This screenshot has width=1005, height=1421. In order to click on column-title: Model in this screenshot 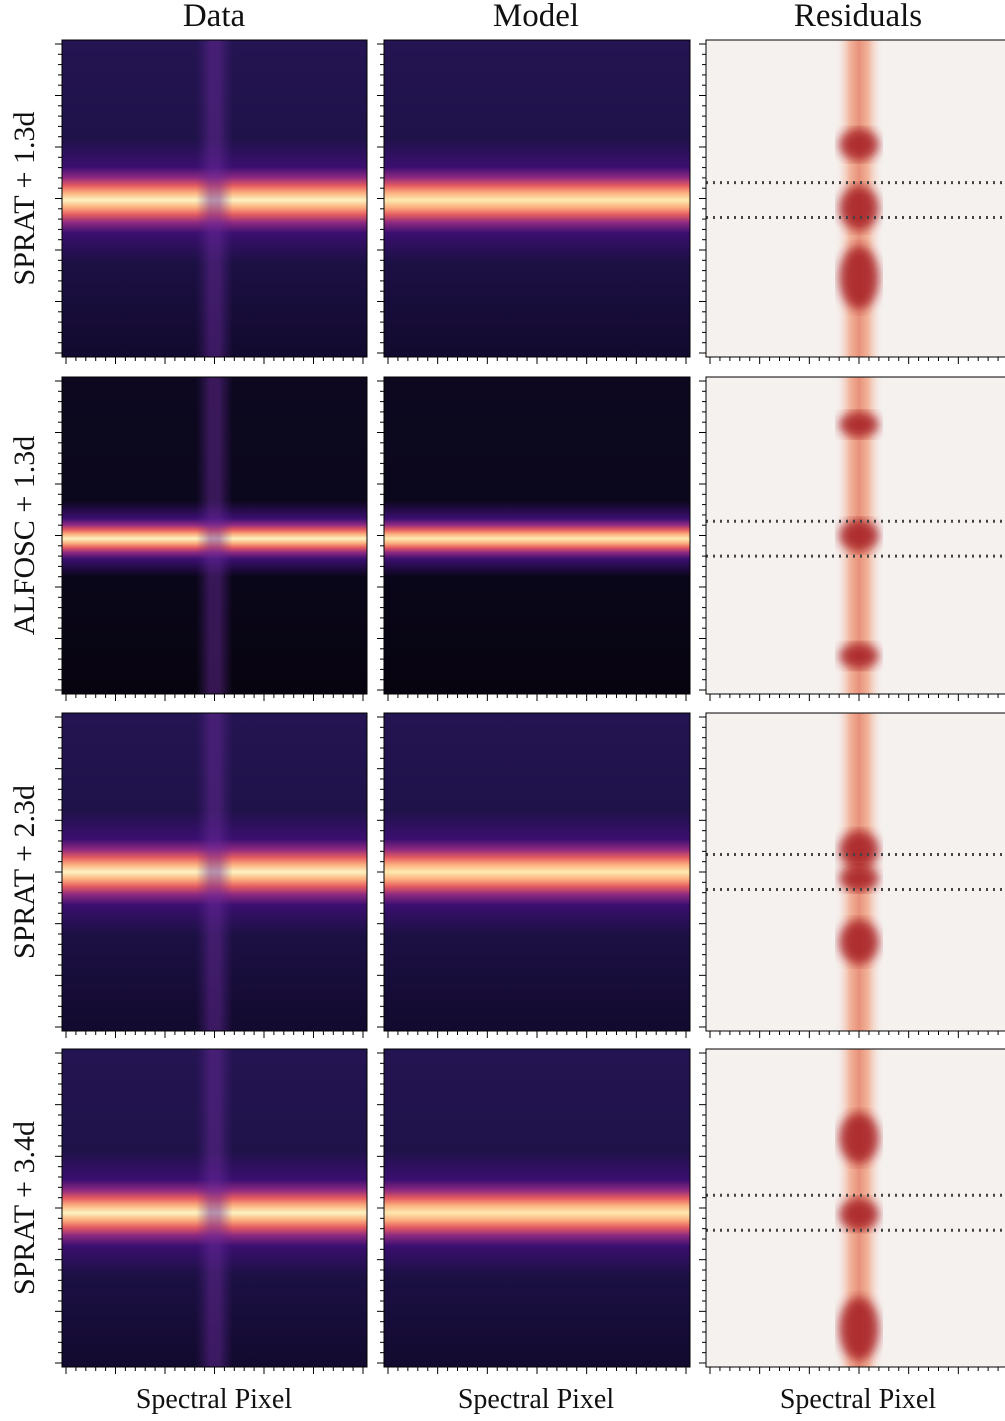, I will do `click(536, 17)`.